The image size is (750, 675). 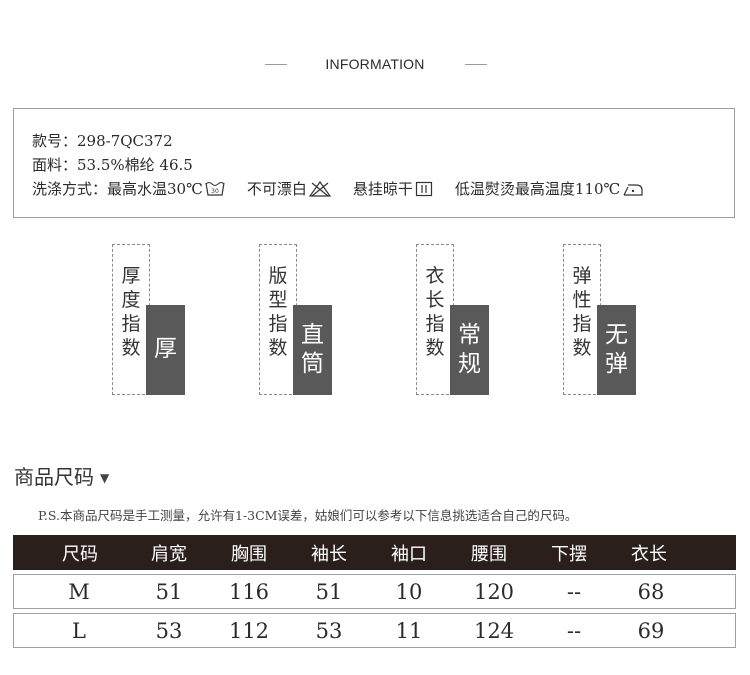 What do you see at coordinates (102, 141) in the screenshot?
I see `style-number: 款号：298-7QC372` at bounding box center [102, 141].